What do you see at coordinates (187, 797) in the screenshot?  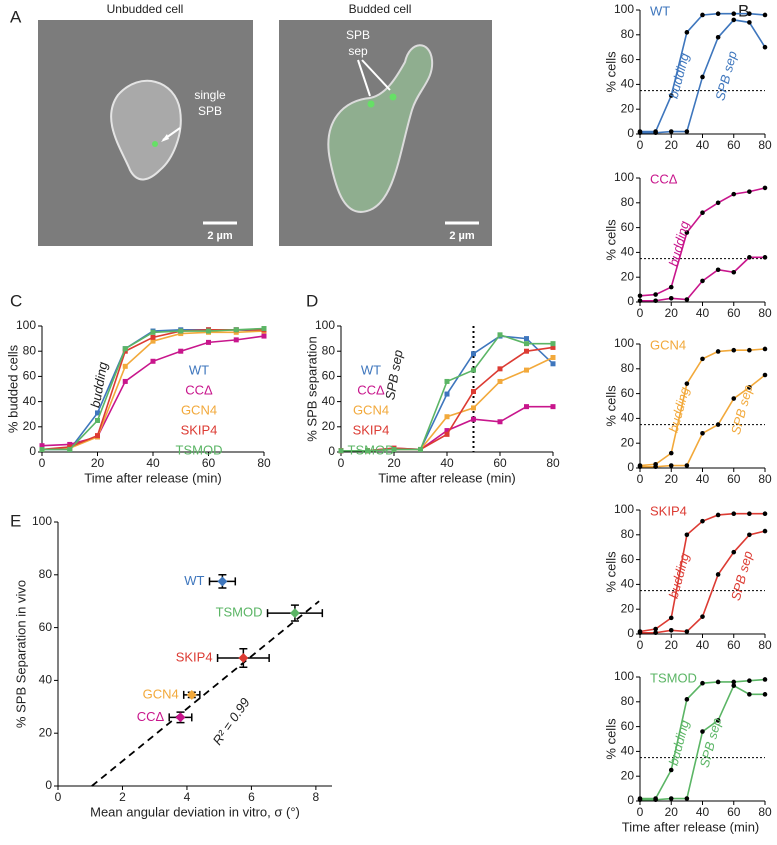 I see `x-tick-label: 4` at bounding box center [187, 797].